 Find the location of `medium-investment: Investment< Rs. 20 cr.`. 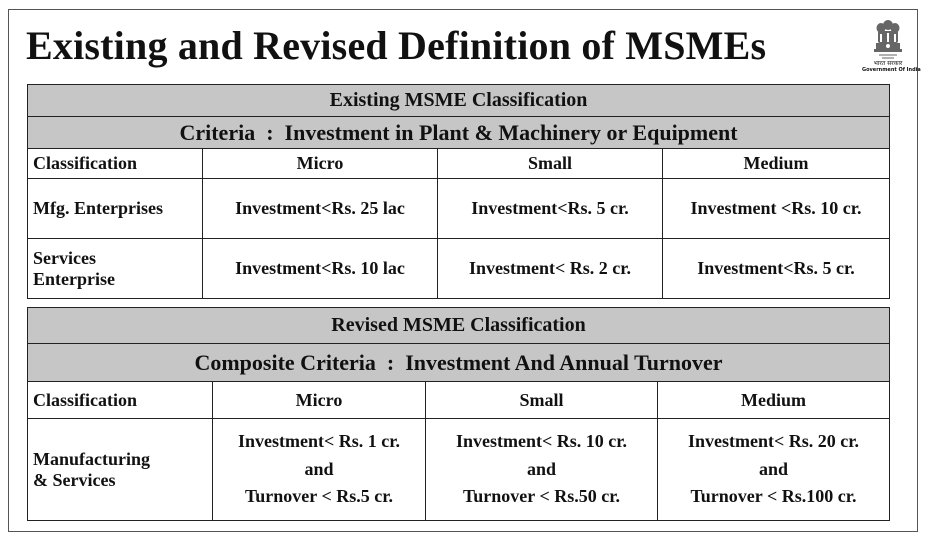

medium-investment: Investment< Rs. 20 cr. is located at coordinates (773, 440).